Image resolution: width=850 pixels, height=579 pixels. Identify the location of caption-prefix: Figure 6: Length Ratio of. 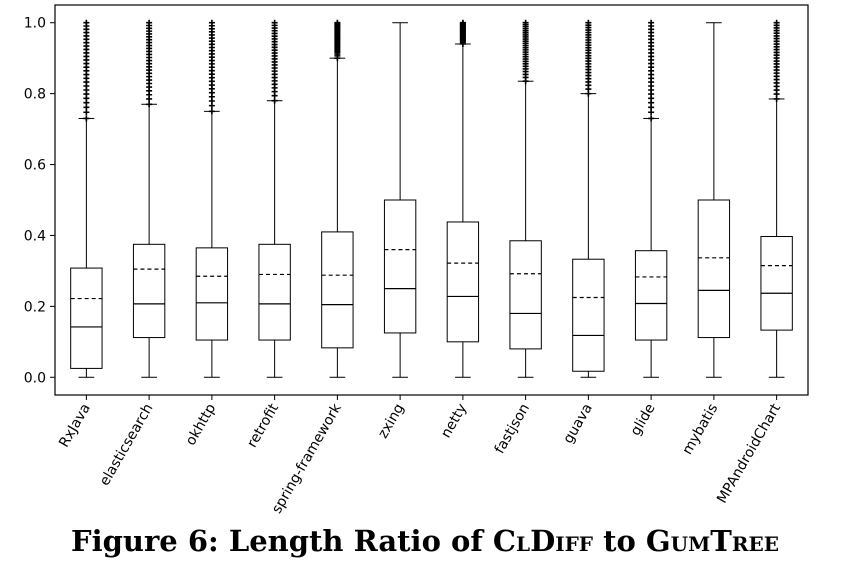
(282, 541).